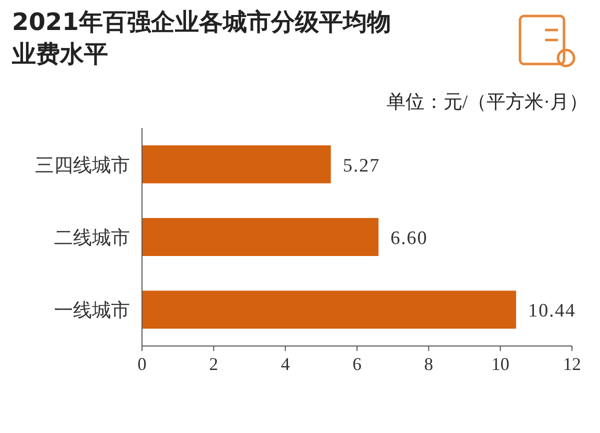 The image size is (600, 433). What do you see at coordinates (142, 364) in the screenshot?
I see `x-tick-label: 0` at bounding box center [142, 364].